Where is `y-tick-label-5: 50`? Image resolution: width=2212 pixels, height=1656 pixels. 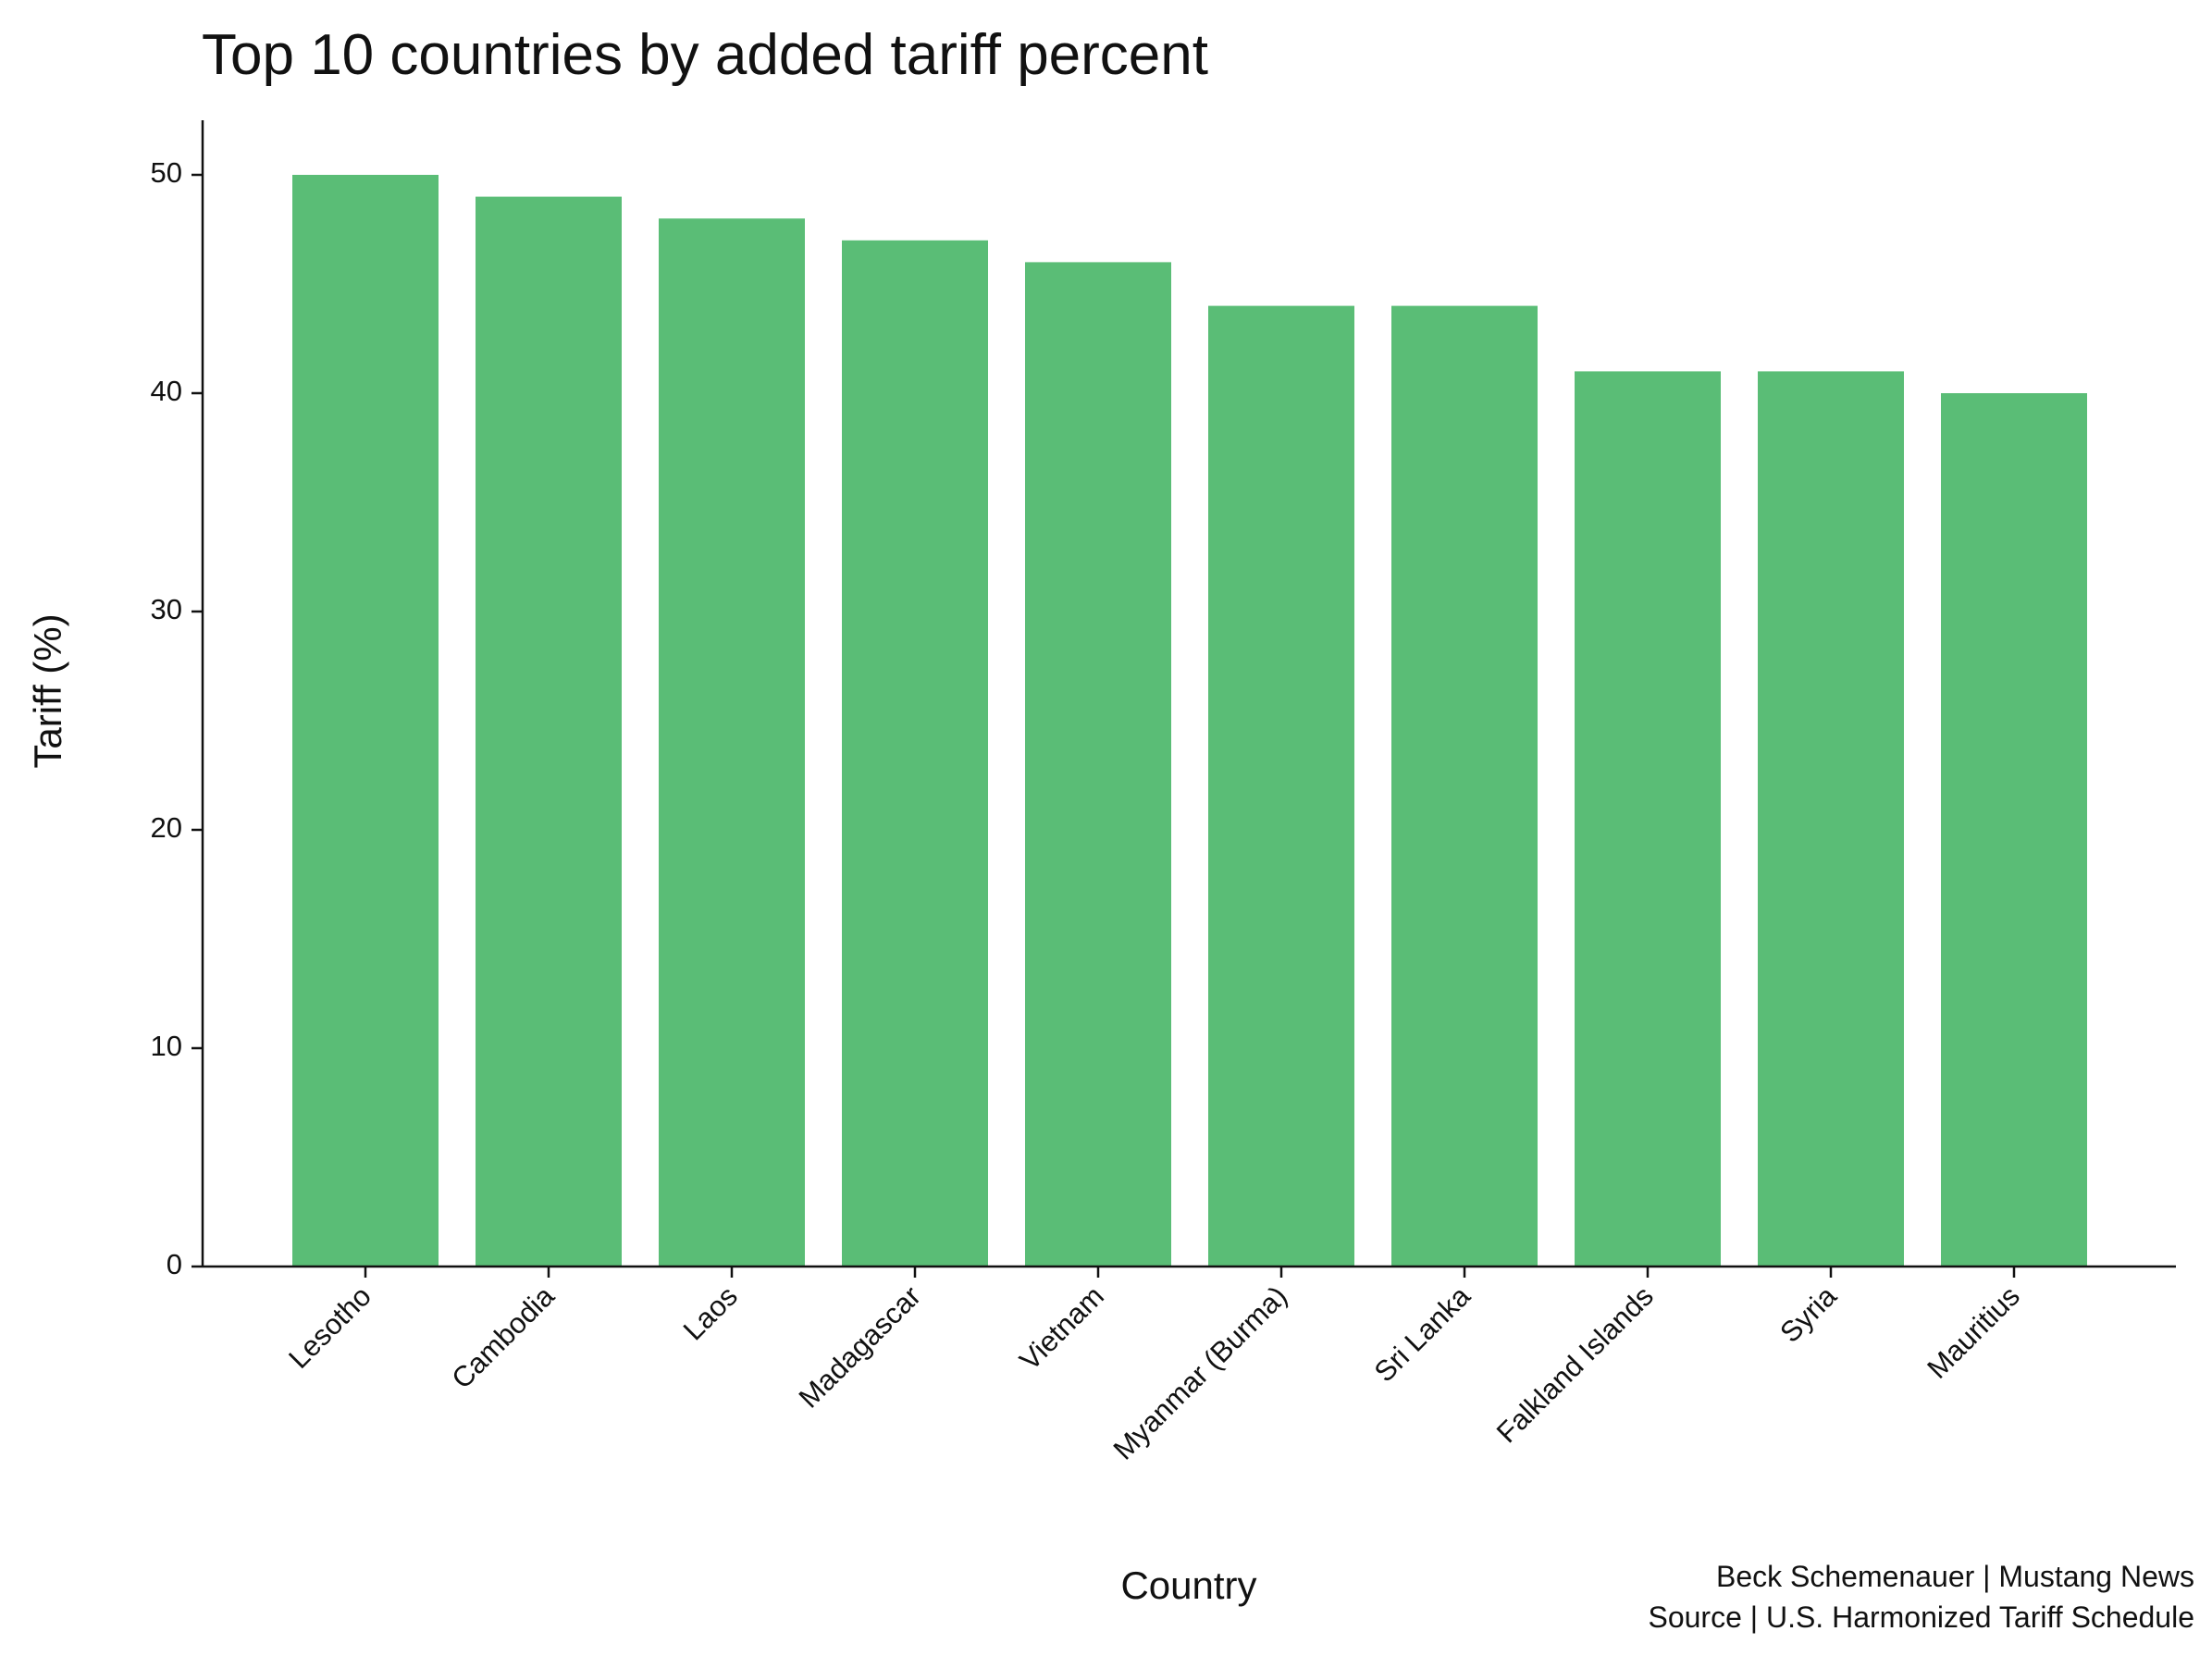 y-tick-label-5: 50 is located at coordinates (166, 172).